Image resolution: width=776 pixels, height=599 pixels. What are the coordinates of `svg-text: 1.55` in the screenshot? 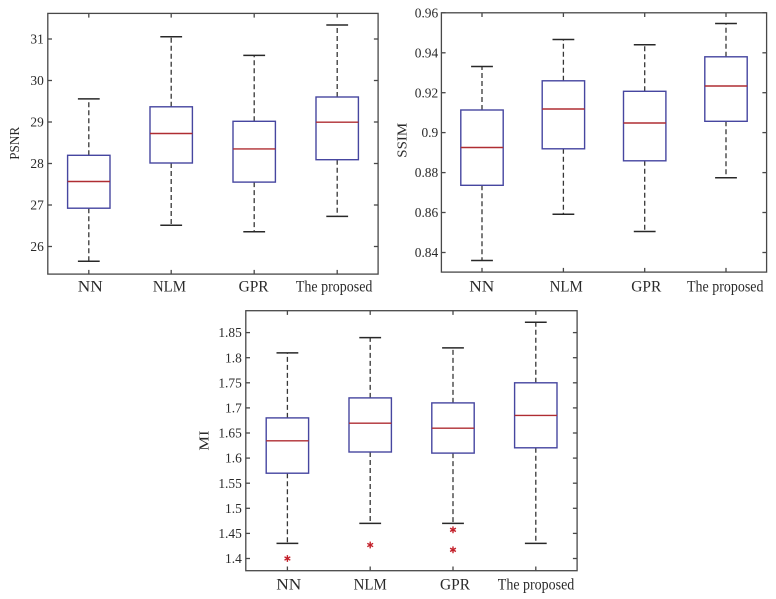 It's located at (230, 483).